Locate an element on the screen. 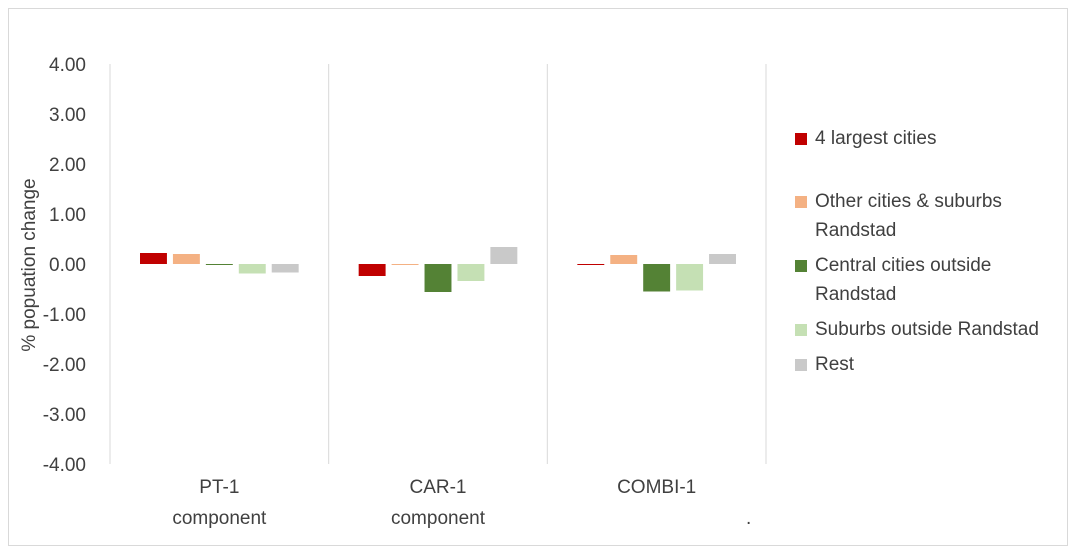 This screenshot has height=556, width=1078. legend-item: Suburbs outside Randstad is located at coordinates (930, 329).